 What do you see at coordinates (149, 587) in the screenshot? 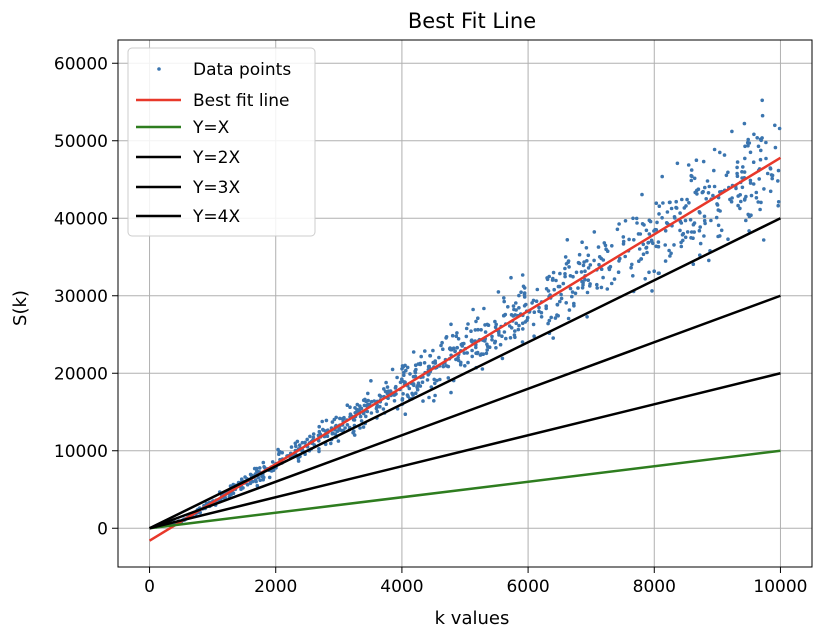
I see `x-tick-label: 0` at bounding box center [149, 587].